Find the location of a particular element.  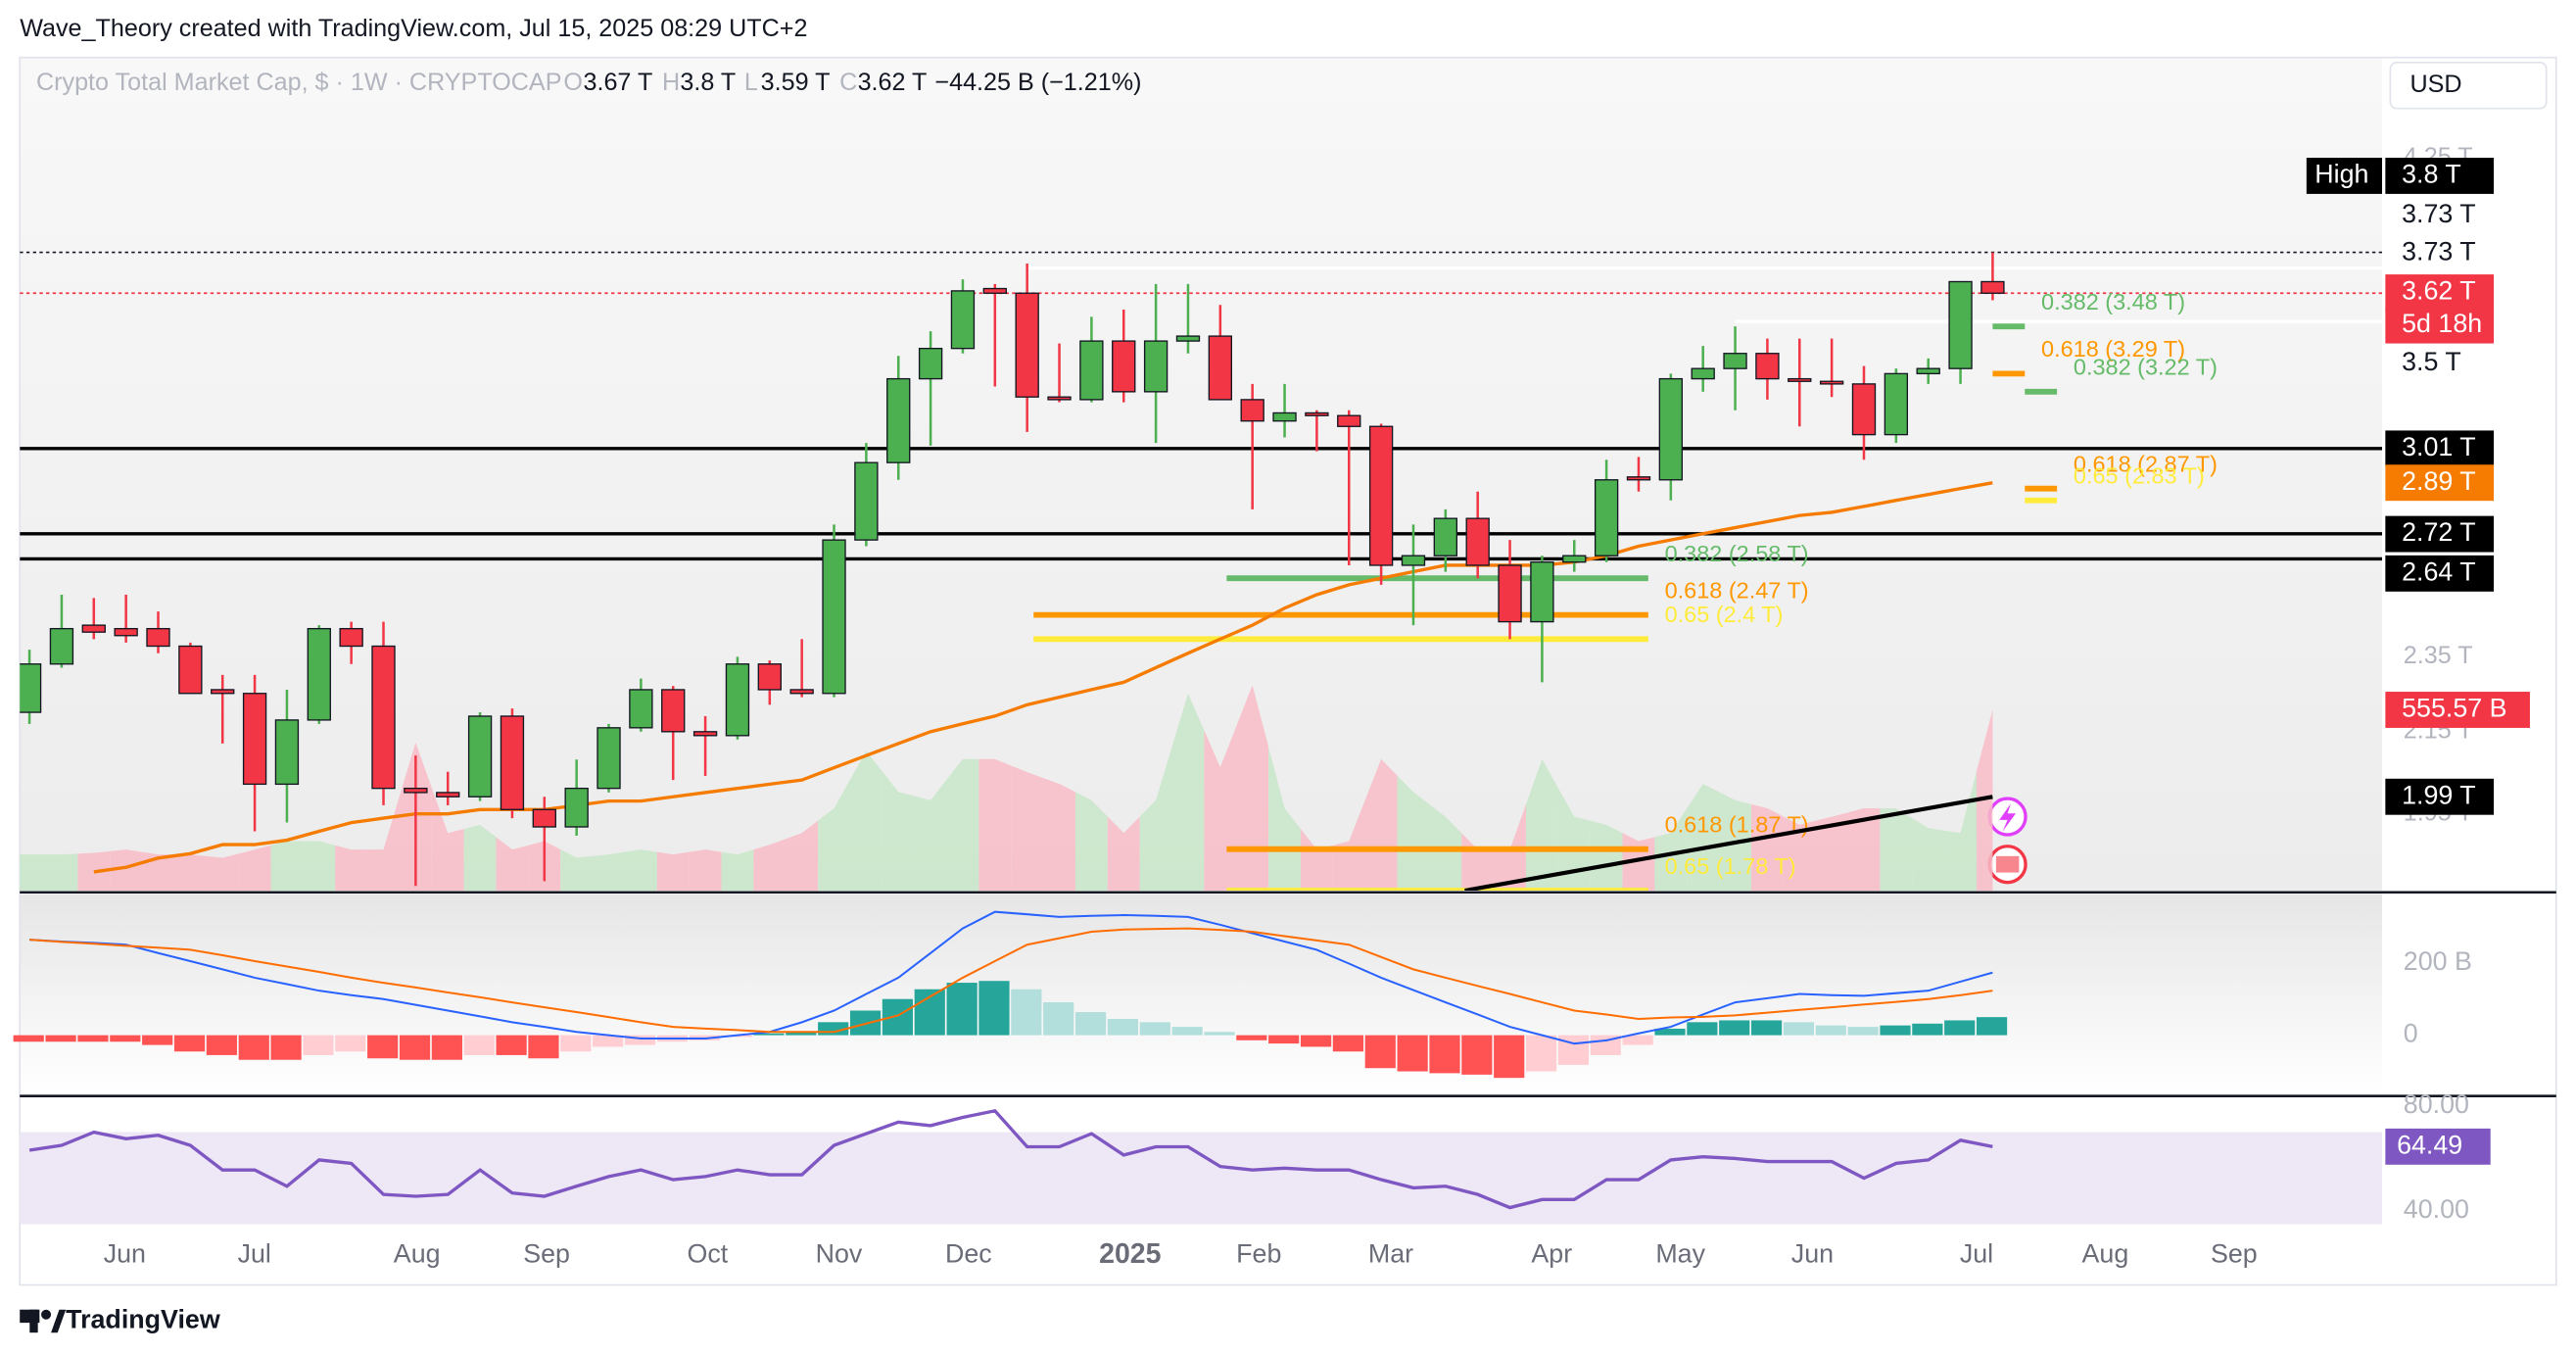

legend-key: C is located at coordinates (848, 82).